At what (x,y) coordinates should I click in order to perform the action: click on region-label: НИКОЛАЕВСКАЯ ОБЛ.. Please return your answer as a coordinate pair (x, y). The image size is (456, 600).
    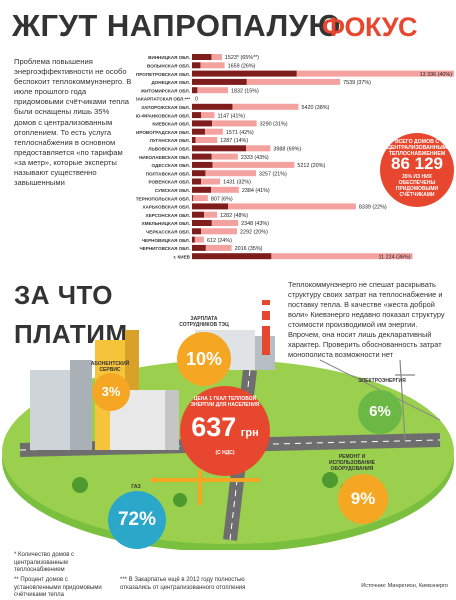
    Looking at the image, I should click on (164, 157).